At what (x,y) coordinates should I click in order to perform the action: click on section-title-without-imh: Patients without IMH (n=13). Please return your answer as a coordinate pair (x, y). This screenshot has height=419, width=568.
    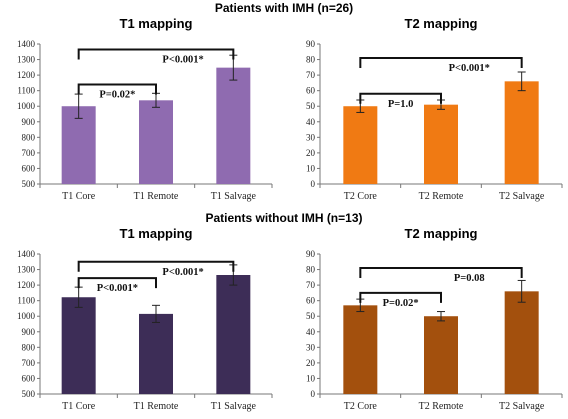
    Looking at the image, I should click on (283, 218).